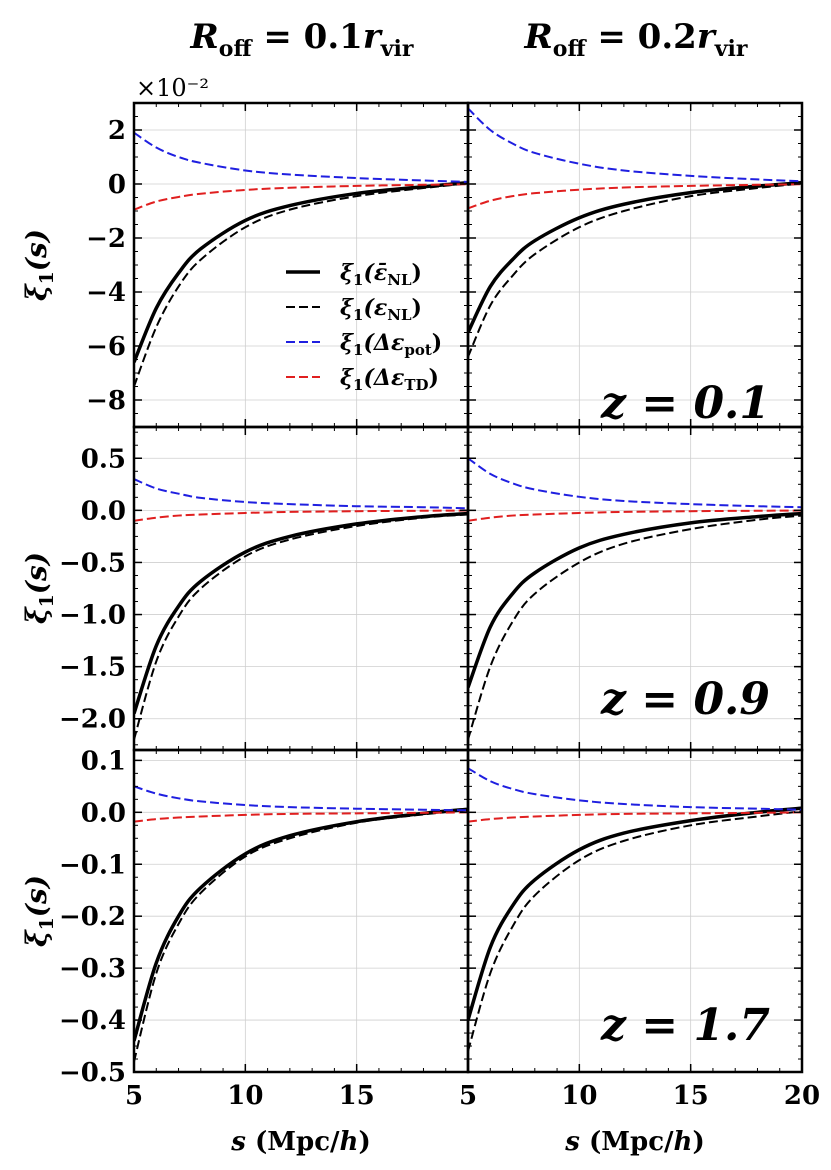  I want to click on y-tick-label: 0.5, so click(103, 459).